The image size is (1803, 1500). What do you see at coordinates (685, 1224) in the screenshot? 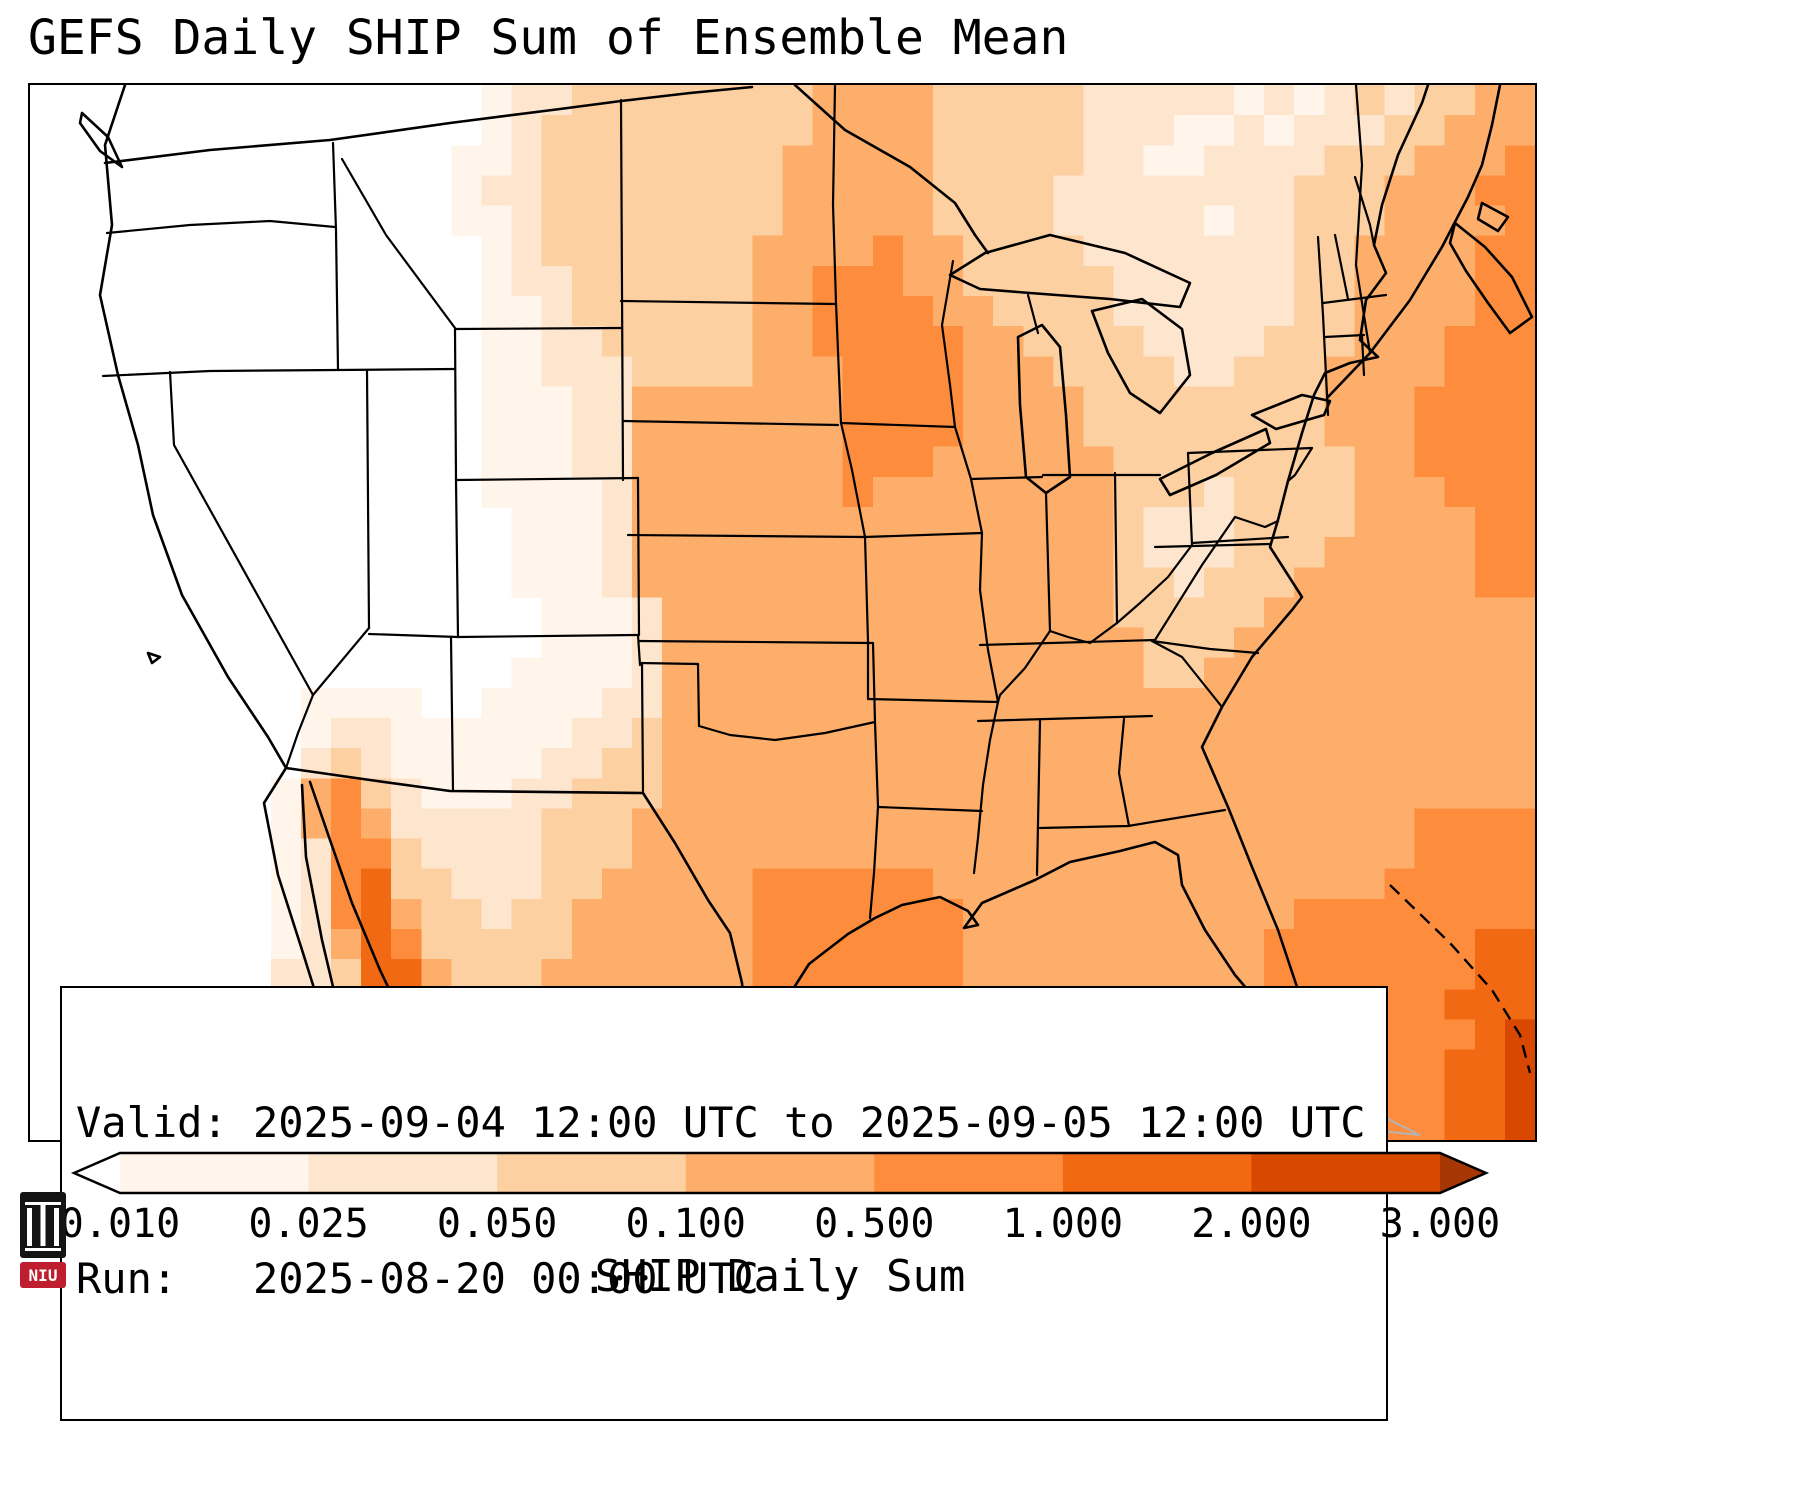
I see `colorbar-tick-label: 0.100` at bounding box center [685, 1224].